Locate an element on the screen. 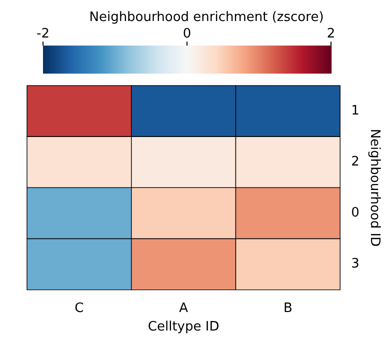  color-bar-label: -2 is located at coordinates (43, 34).